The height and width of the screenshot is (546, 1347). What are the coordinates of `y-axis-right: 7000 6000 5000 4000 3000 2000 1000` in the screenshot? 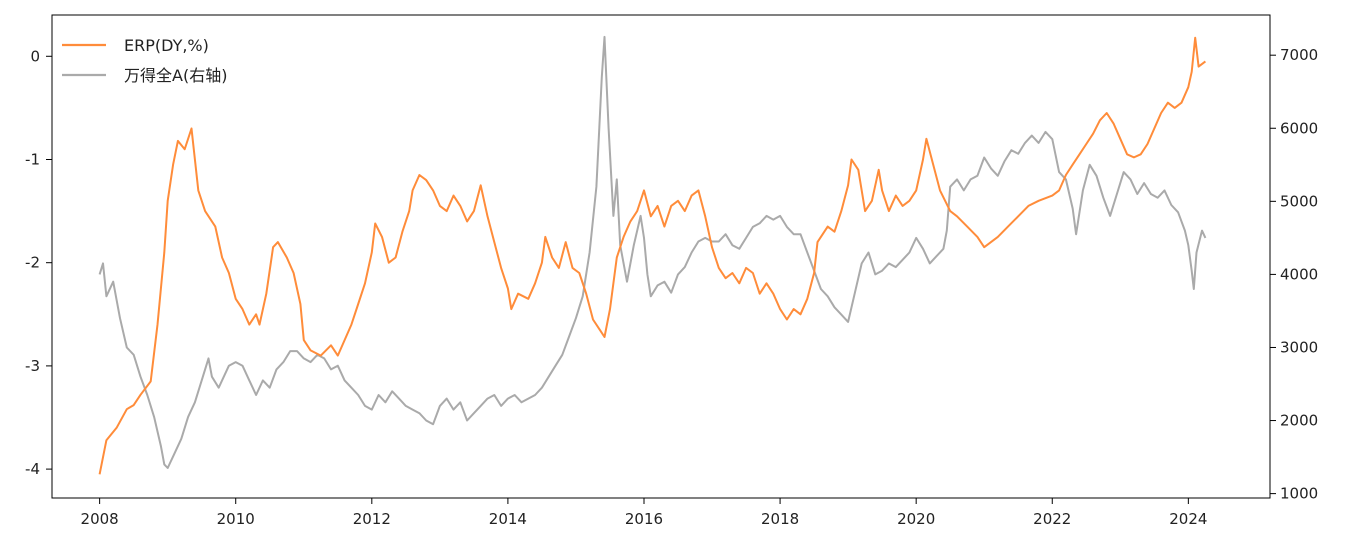 It's located at (1294, 274).